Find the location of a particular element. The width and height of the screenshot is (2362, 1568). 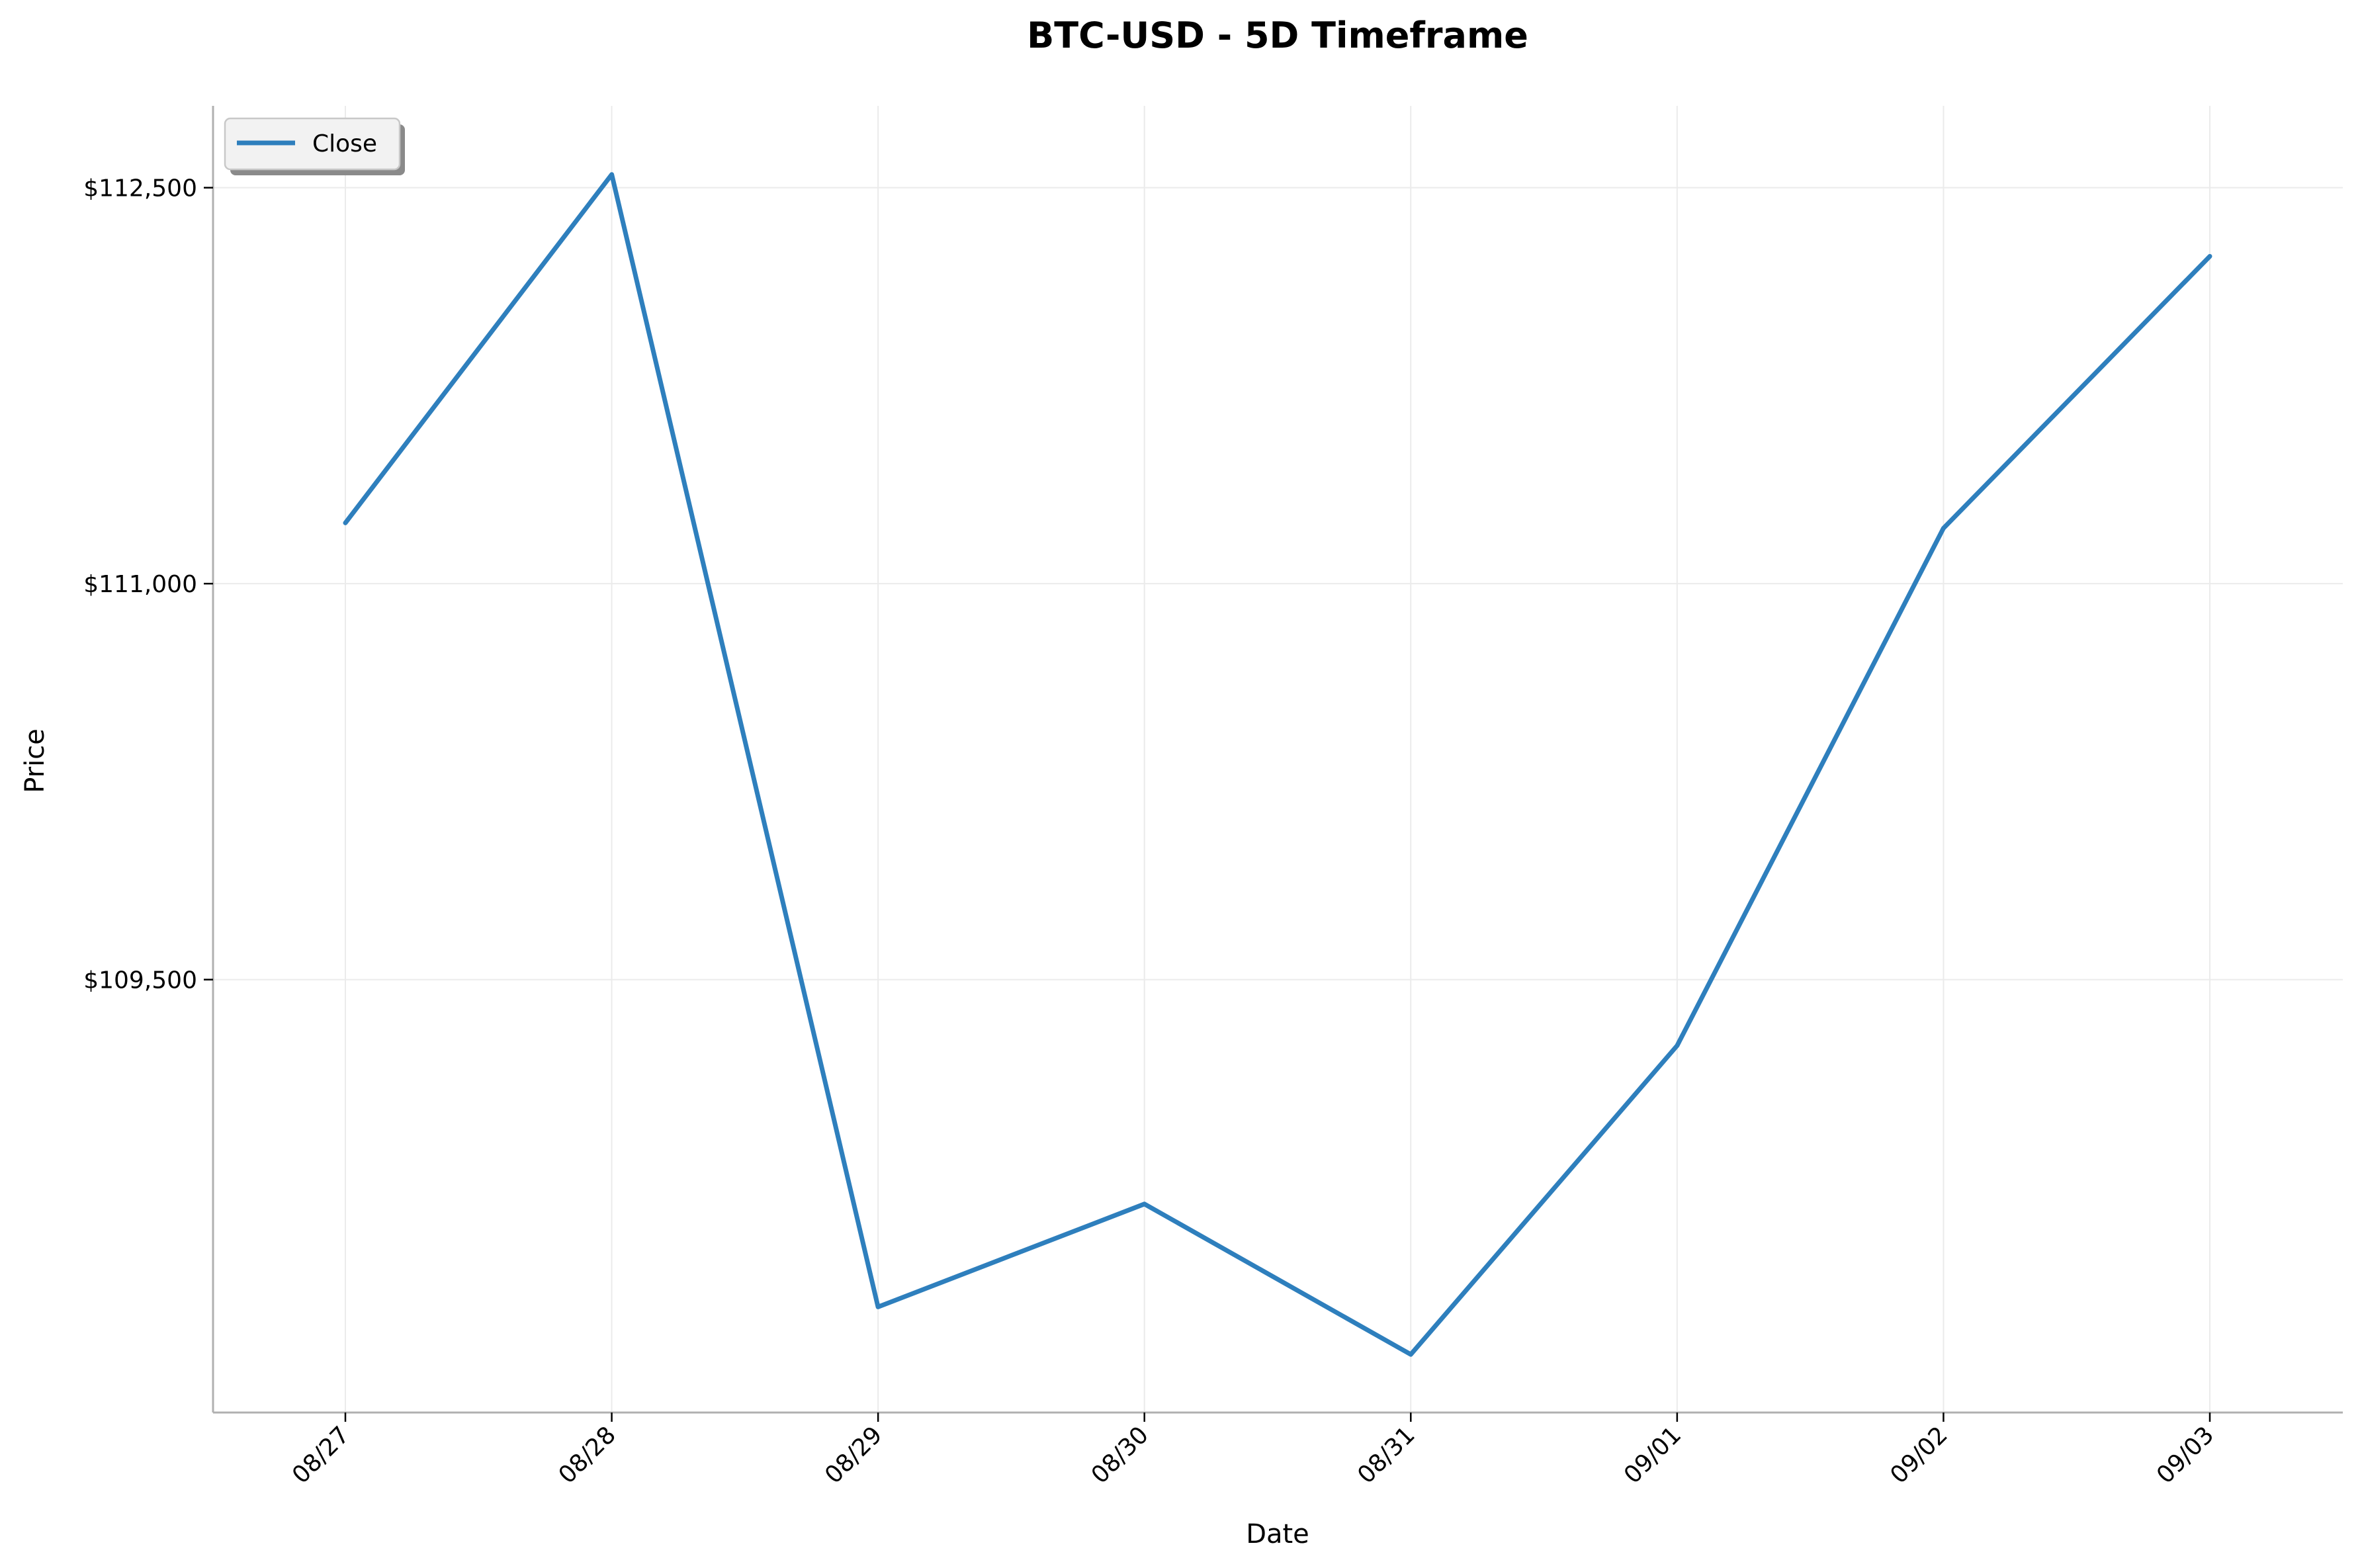

y-axis-label: Price is located at coordinates (35, 761).